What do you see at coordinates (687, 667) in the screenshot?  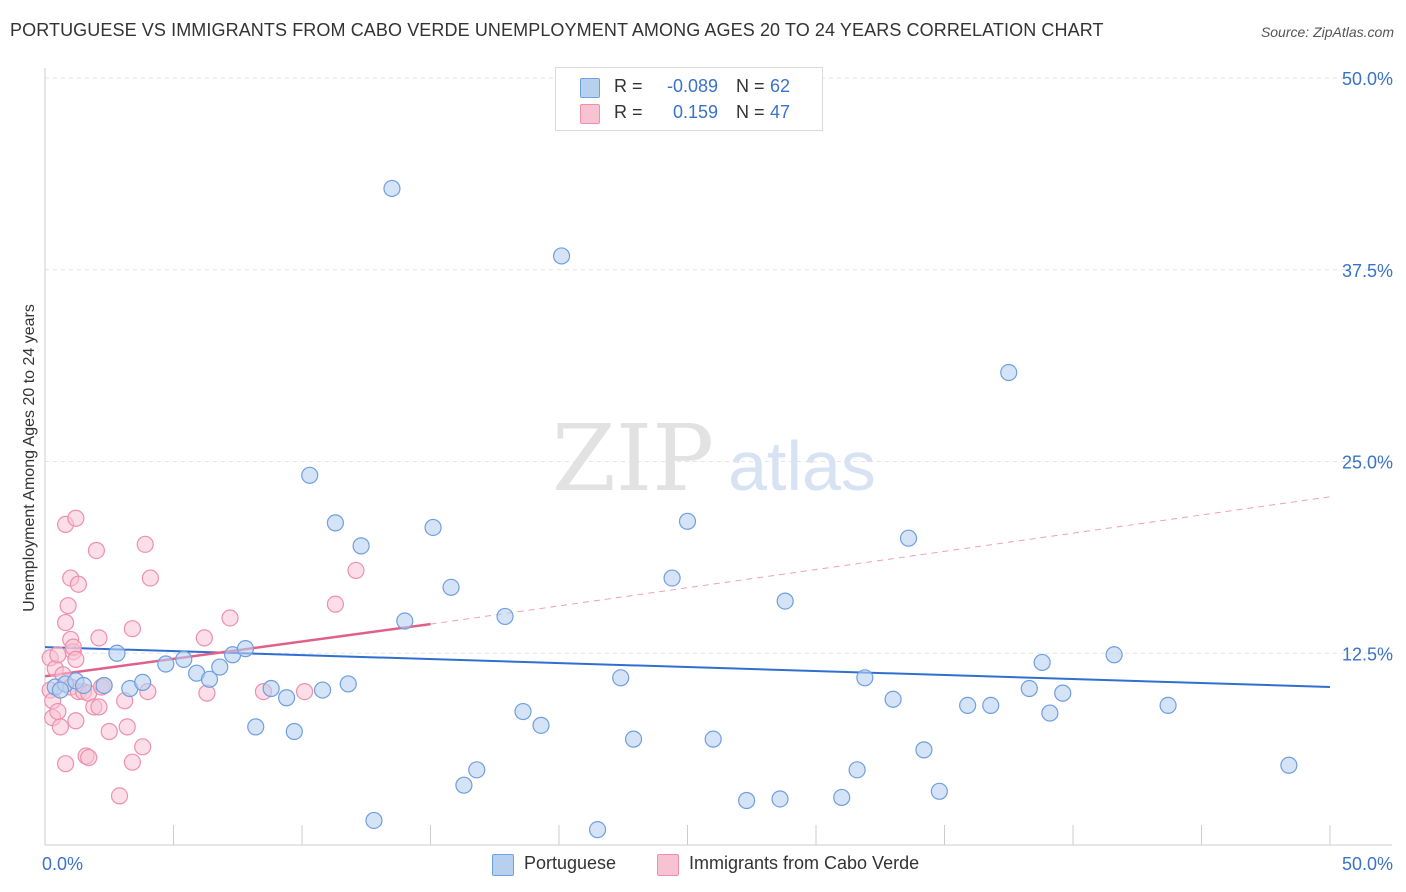 I see `trend-line-portuguese` at bounding box center [687, 667].